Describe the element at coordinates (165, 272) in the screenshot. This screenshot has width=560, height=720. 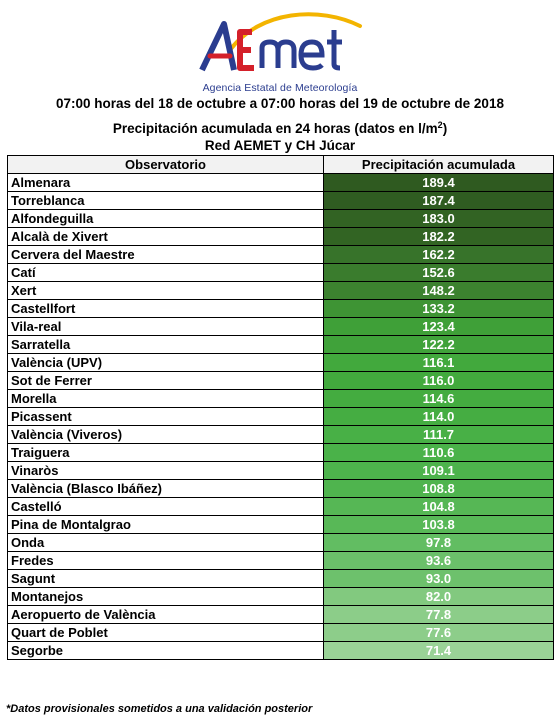
I see `station-name: Catí` at that location.